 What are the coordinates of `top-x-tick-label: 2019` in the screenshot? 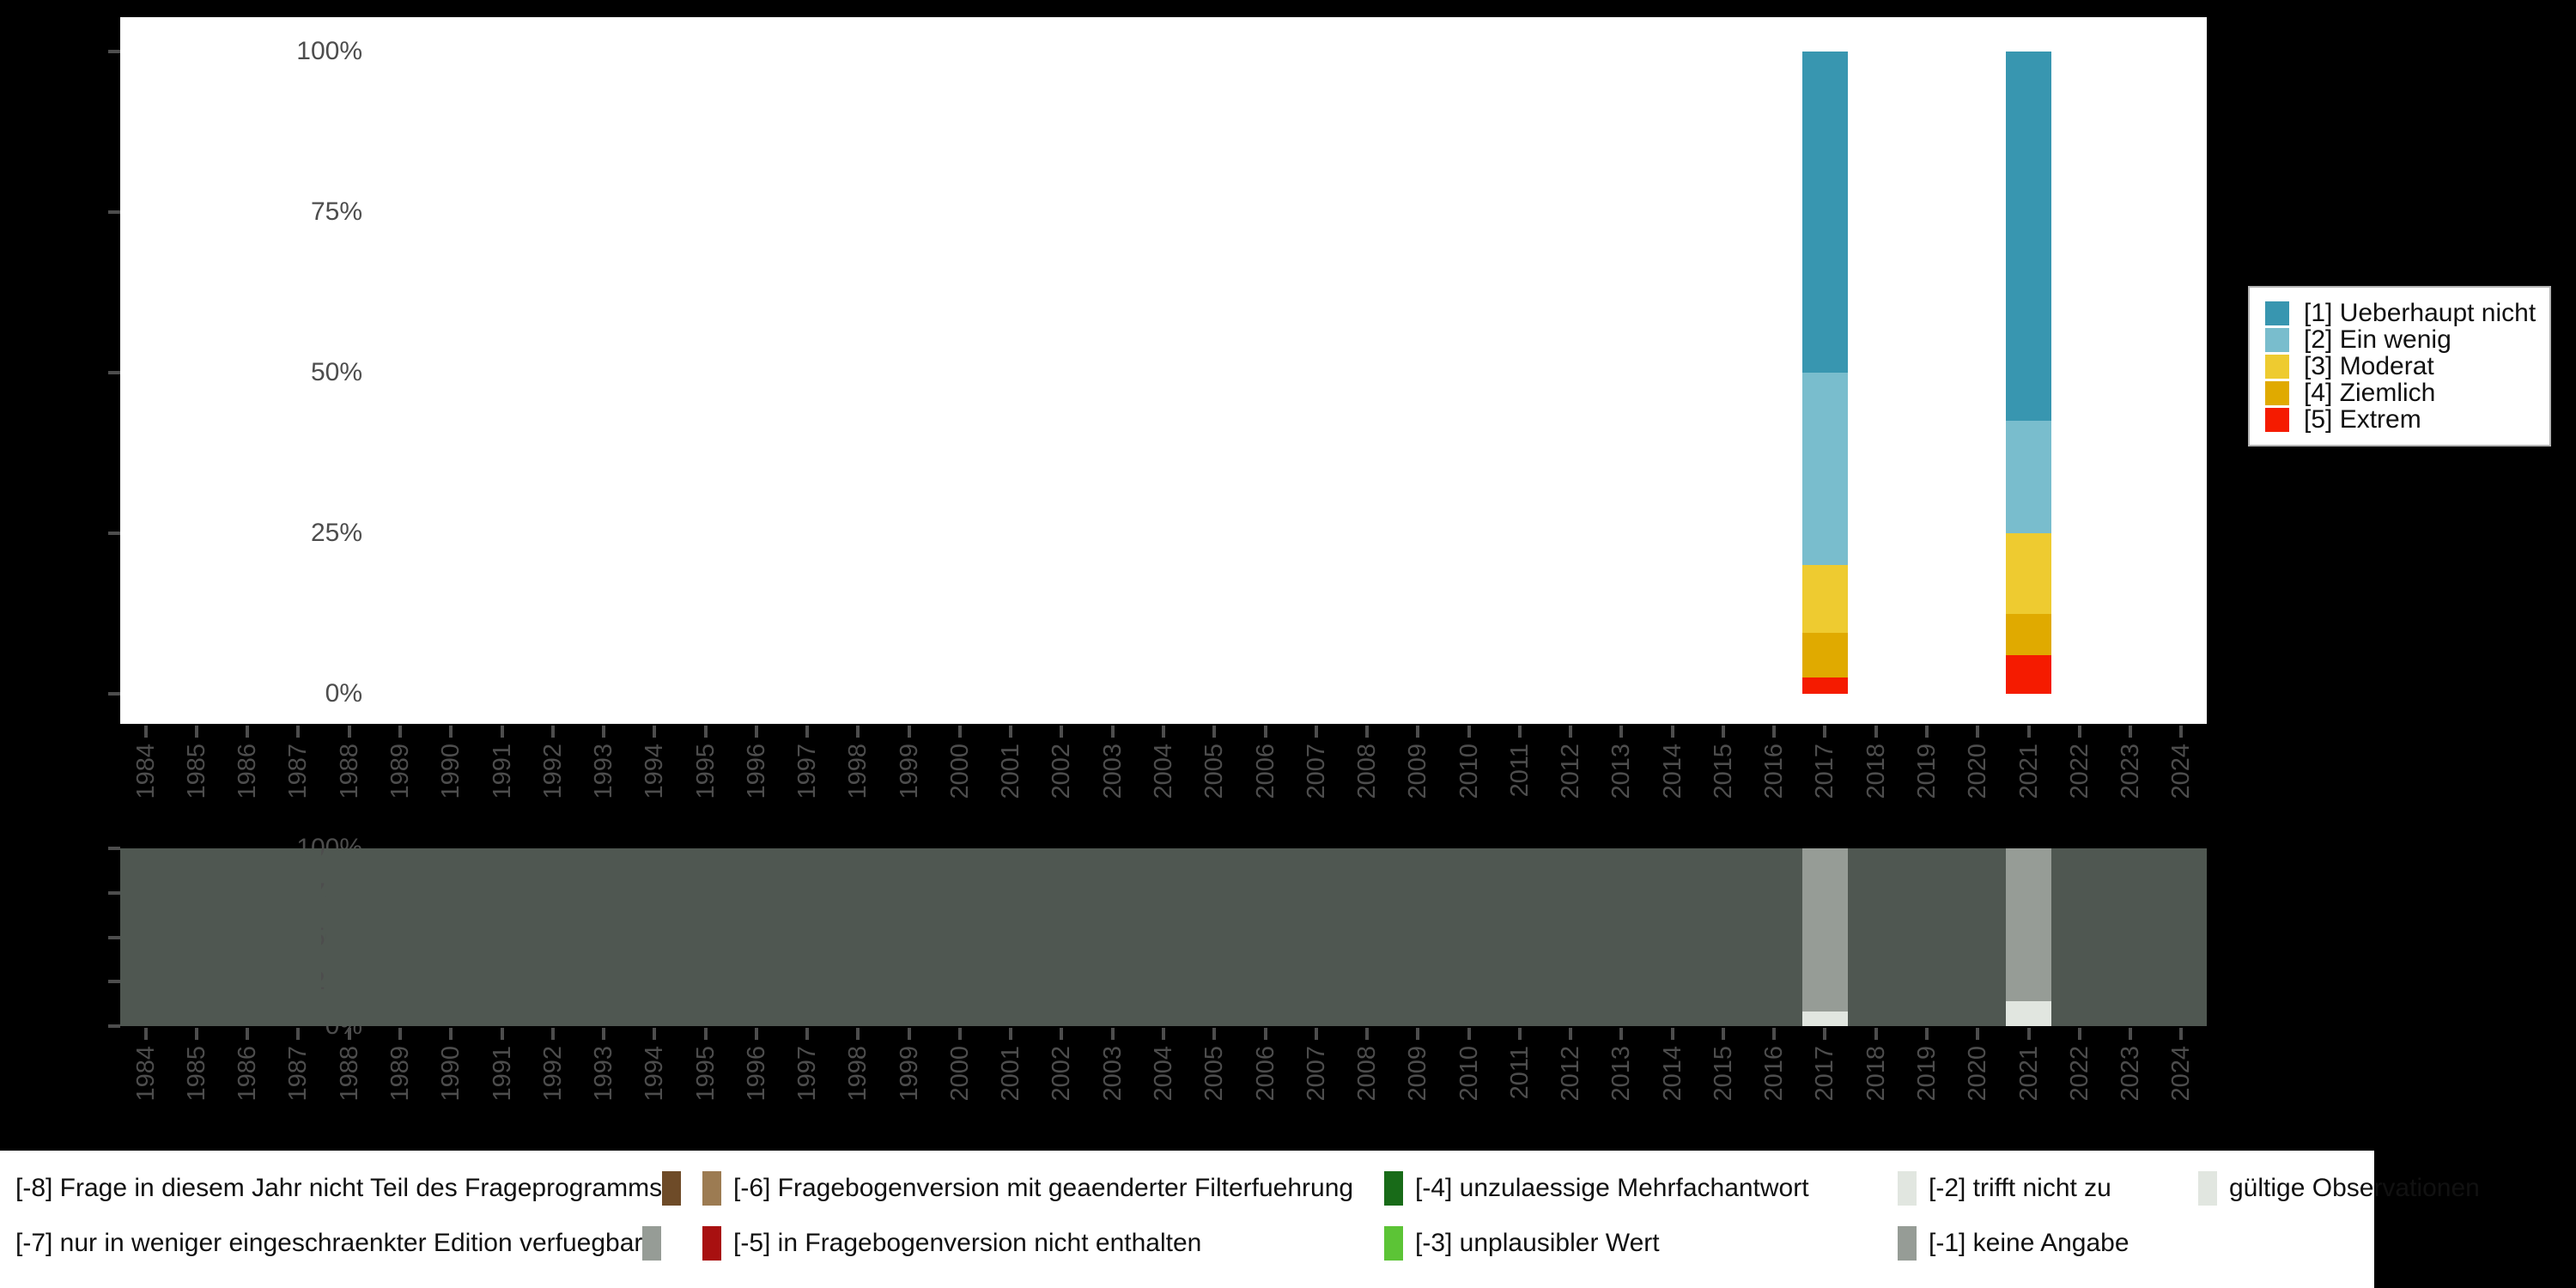 It's located at (1927, 771).